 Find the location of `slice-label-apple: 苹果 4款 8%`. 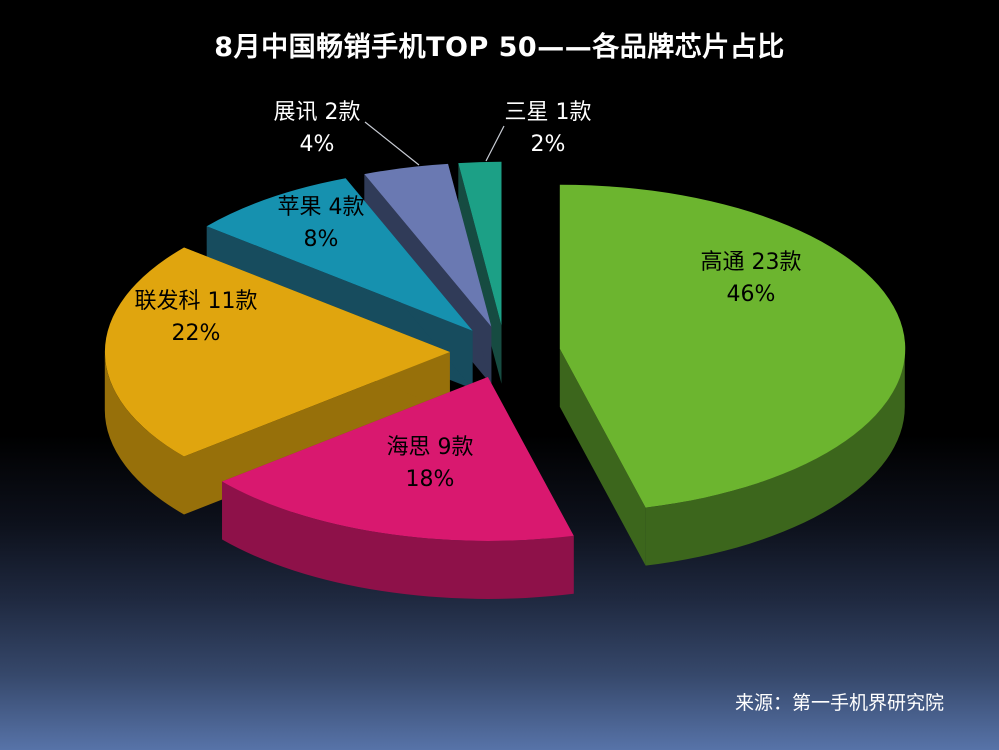

slice-label-apple: 苹果 4款 8% is located at coordinates (321, 224).